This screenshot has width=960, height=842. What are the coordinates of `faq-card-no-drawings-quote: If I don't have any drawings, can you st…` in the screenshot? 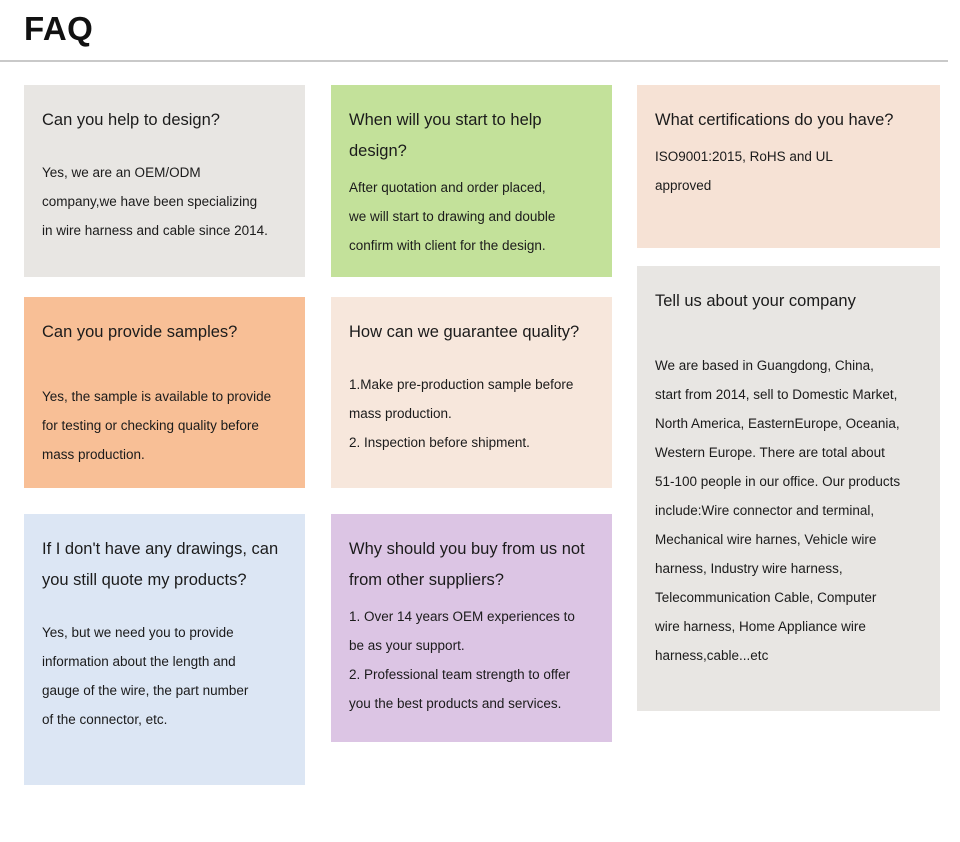 It's located at (164, 649).